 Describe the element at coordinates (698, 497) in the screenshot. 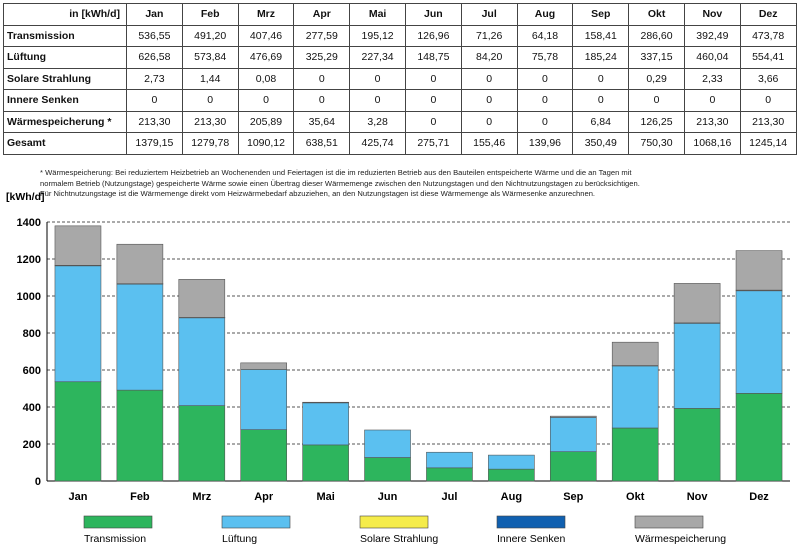

I see `x-tick-label: Nov` at that location.